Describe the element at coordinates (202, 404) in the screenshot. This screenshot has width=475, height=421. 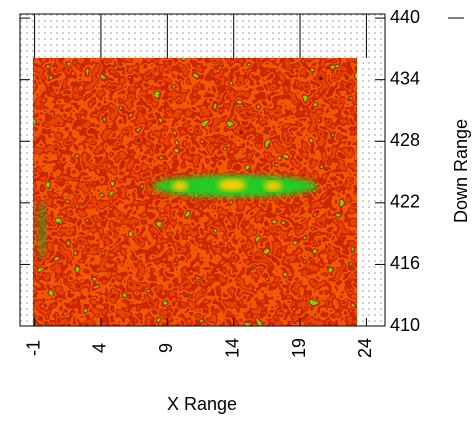
I see `x-axis-label: X Range` at that location.